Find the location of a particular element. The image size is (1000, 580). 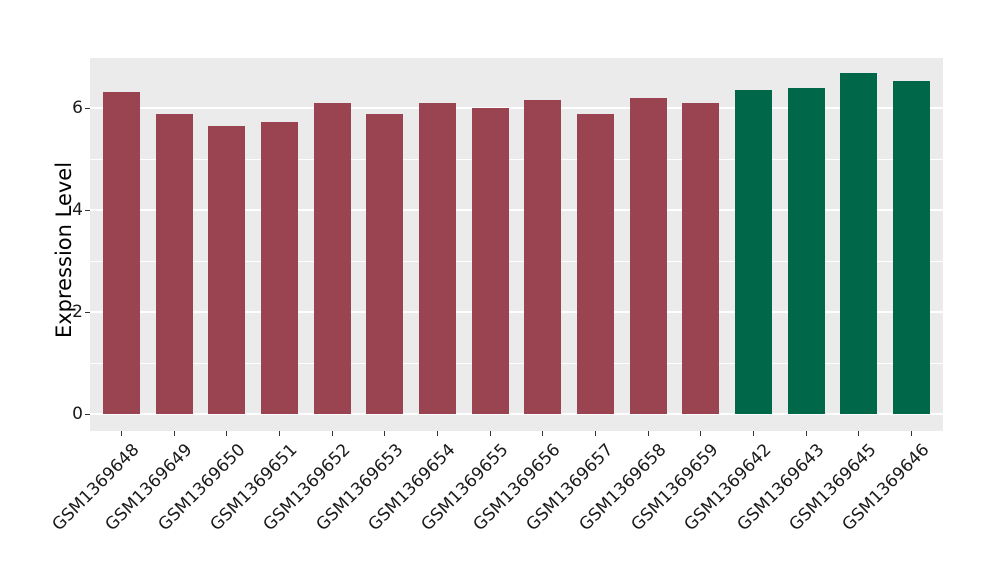

bar-gsm1369643 is located at coordinates (806, 250).